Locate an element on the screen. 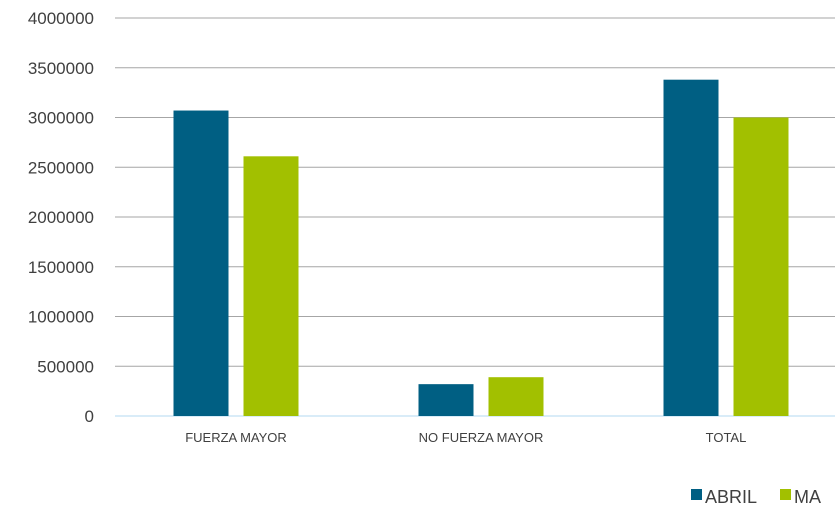 Image resolution: width=835 pixels, height=505 pixels. legend: ABRIL MA is located at coordinates (756, 496).